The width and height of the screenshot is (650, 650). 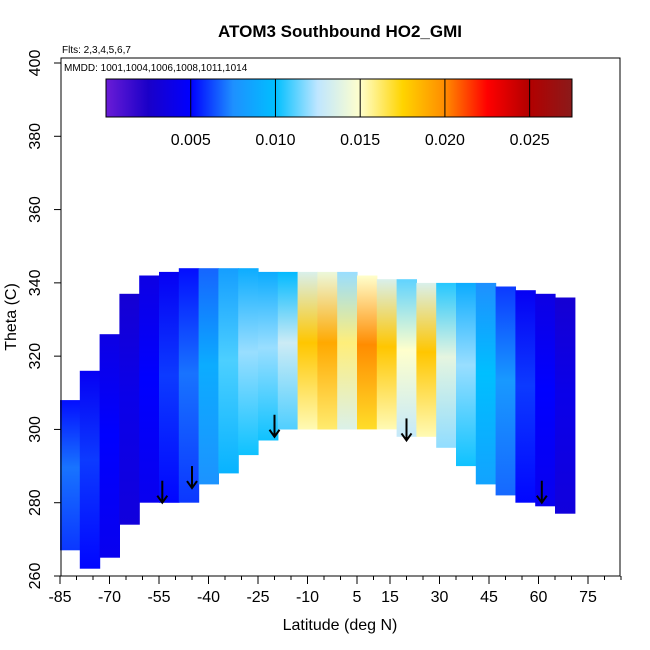 What do you see at coordinates (156, 68) in the screenshot?
I see `chart-dates-label: MMDD: 1001,1004,1006,1008,1011,1014` at bounding box center [156, 68].